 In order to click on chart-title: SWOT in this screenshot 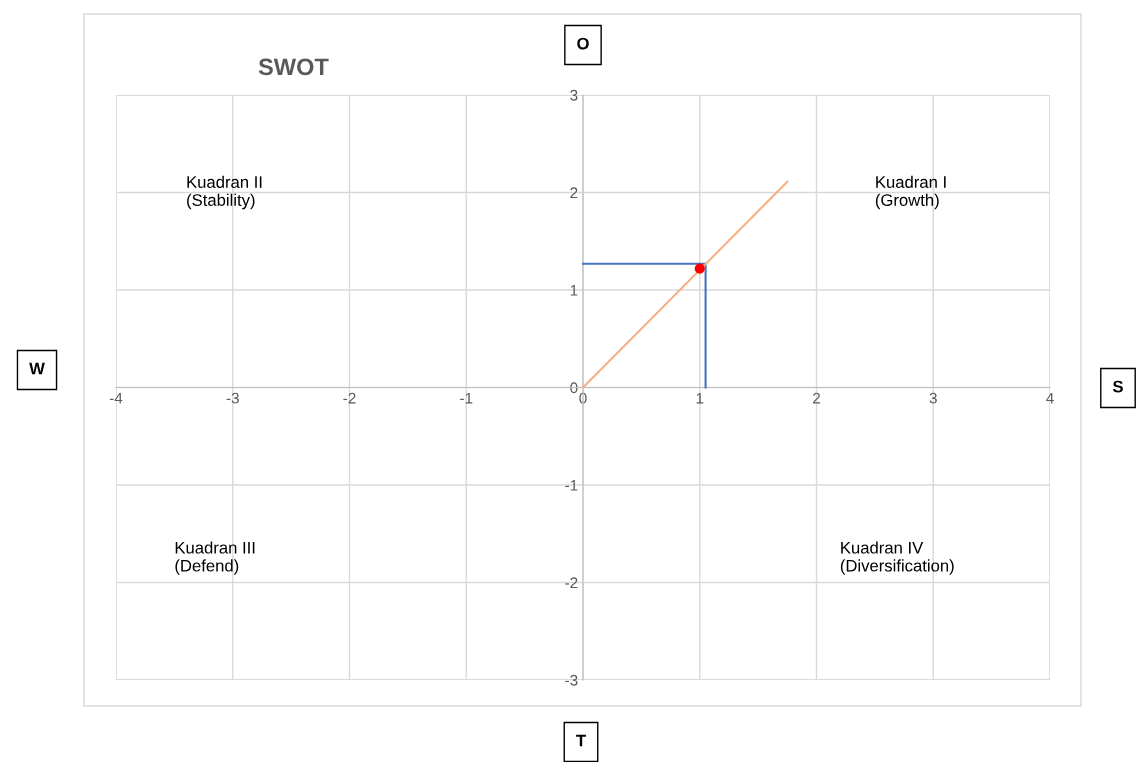, I will do `click(293, 67)`.